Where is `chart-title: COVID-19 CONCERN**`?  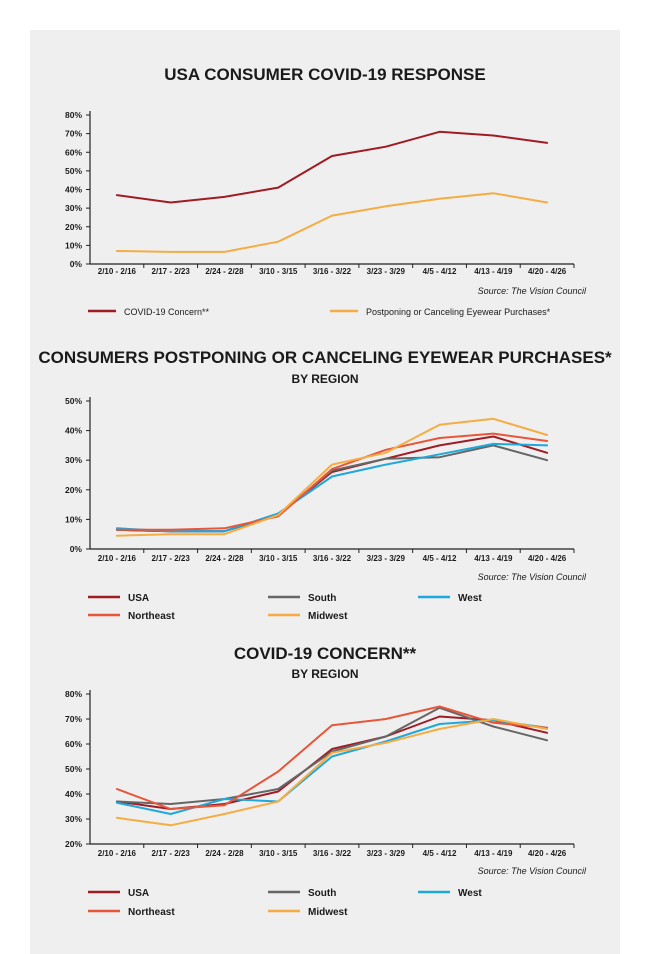 chart-title: COVID-19 CONCERN** is located at coordinates (325, 653).